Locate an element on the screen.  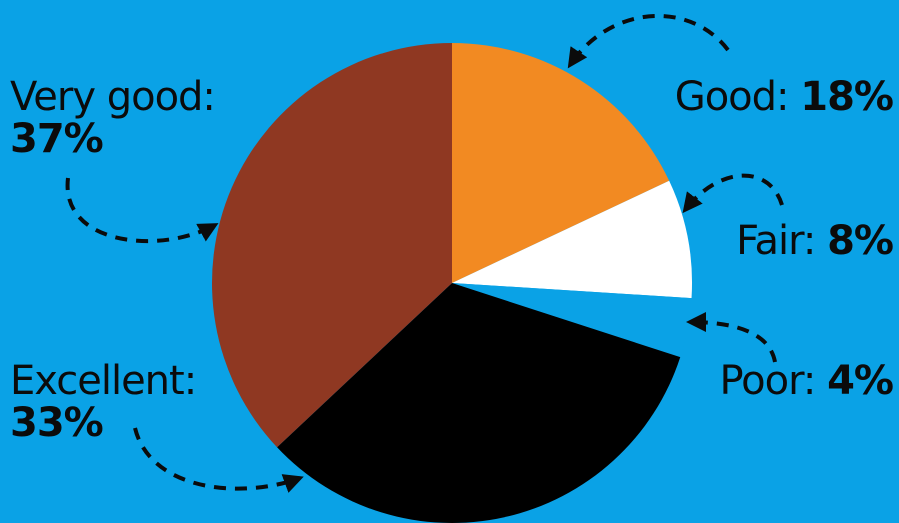
label-fair: Fair: 8% is located at coordinates (815, 241).